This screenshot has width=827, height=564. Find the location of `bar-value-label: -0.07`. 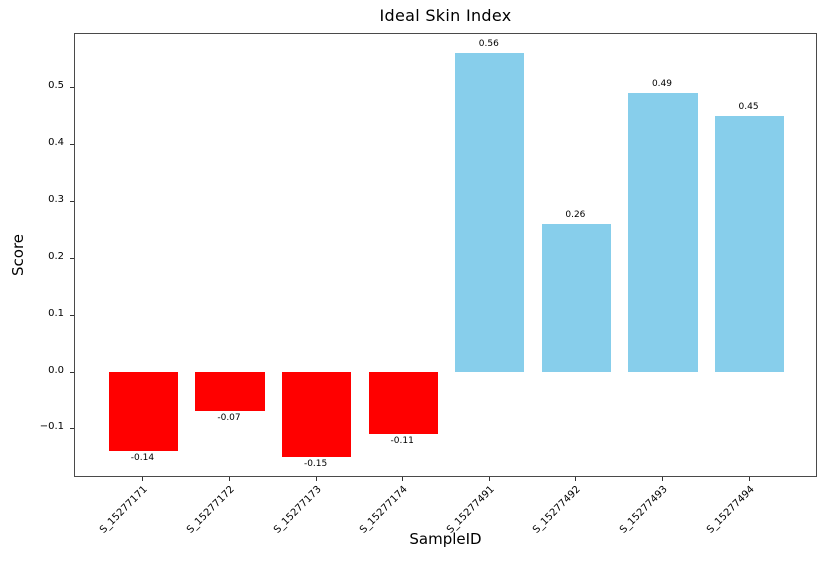

bar-value-label: -0.07 is located at coordinates (229, 418).